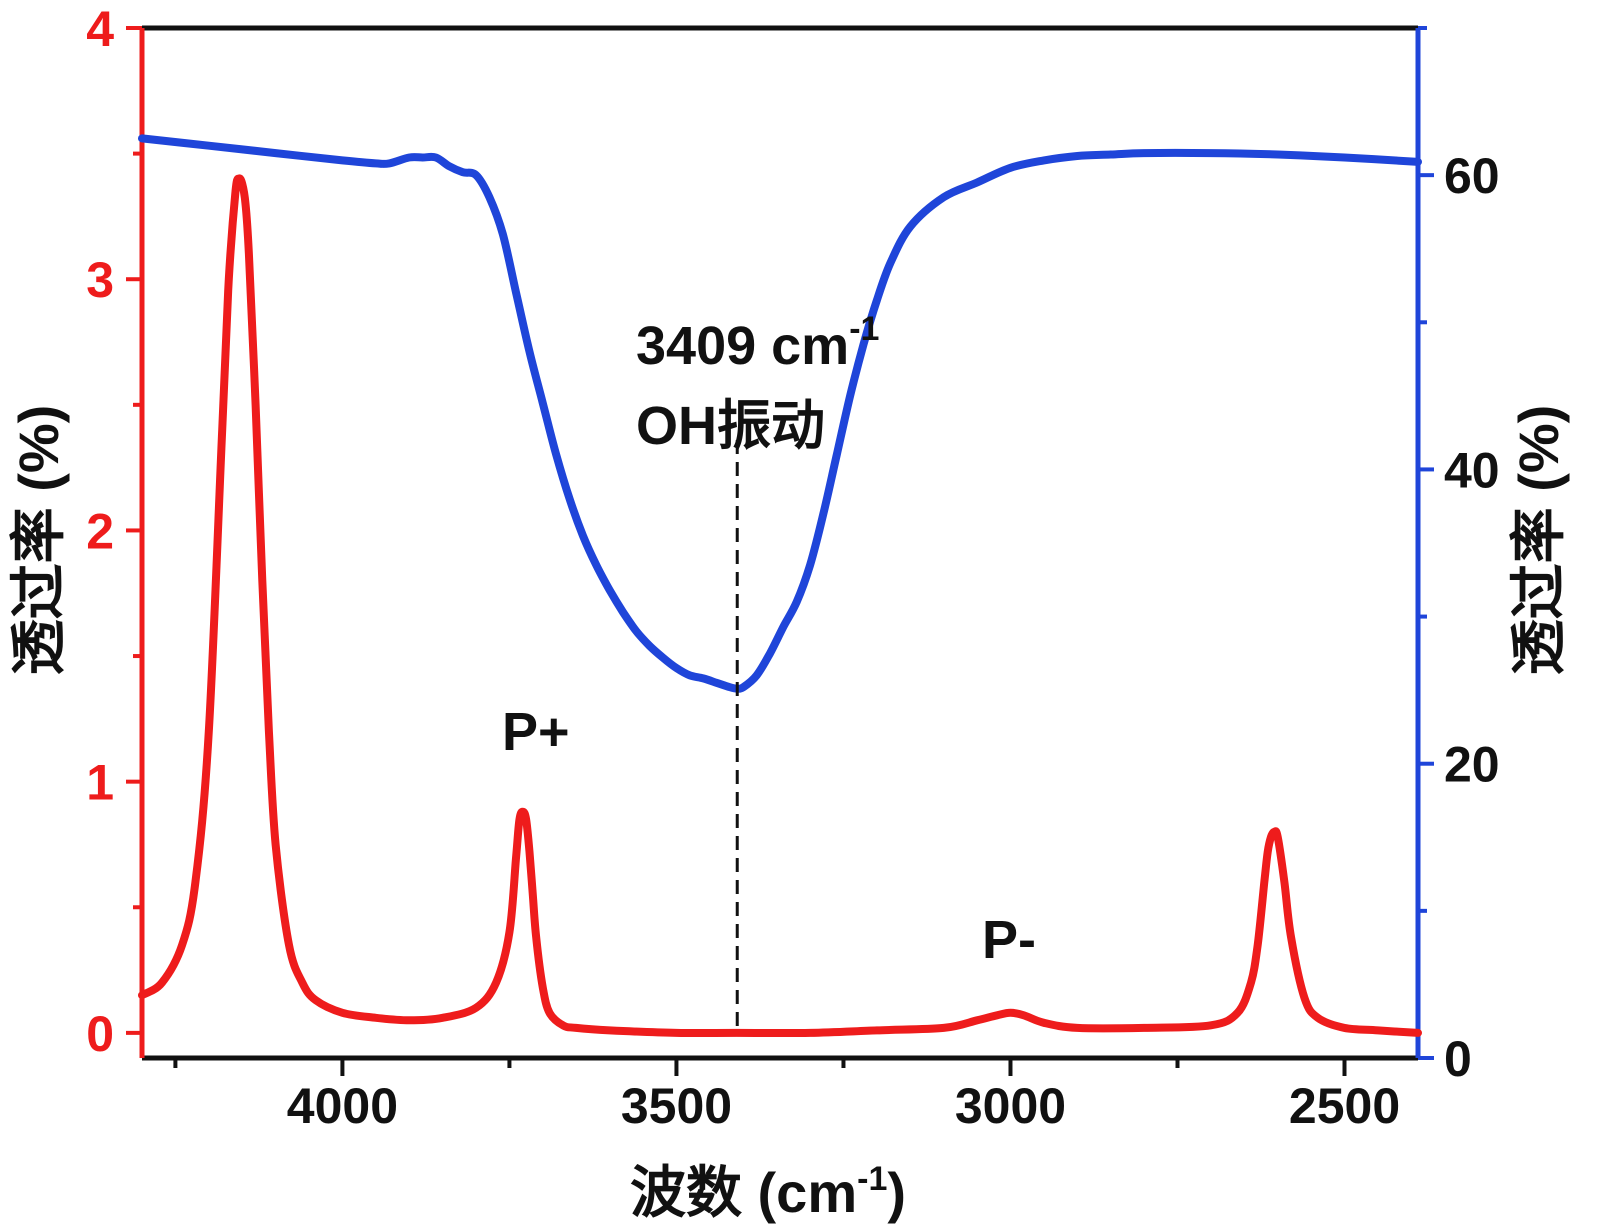 The image size is (1600, 1229). What do you see at coordinates (100, 783) in the screenshot?
I see `y-left-tick-label: 1` at bounding box center [100, 783].